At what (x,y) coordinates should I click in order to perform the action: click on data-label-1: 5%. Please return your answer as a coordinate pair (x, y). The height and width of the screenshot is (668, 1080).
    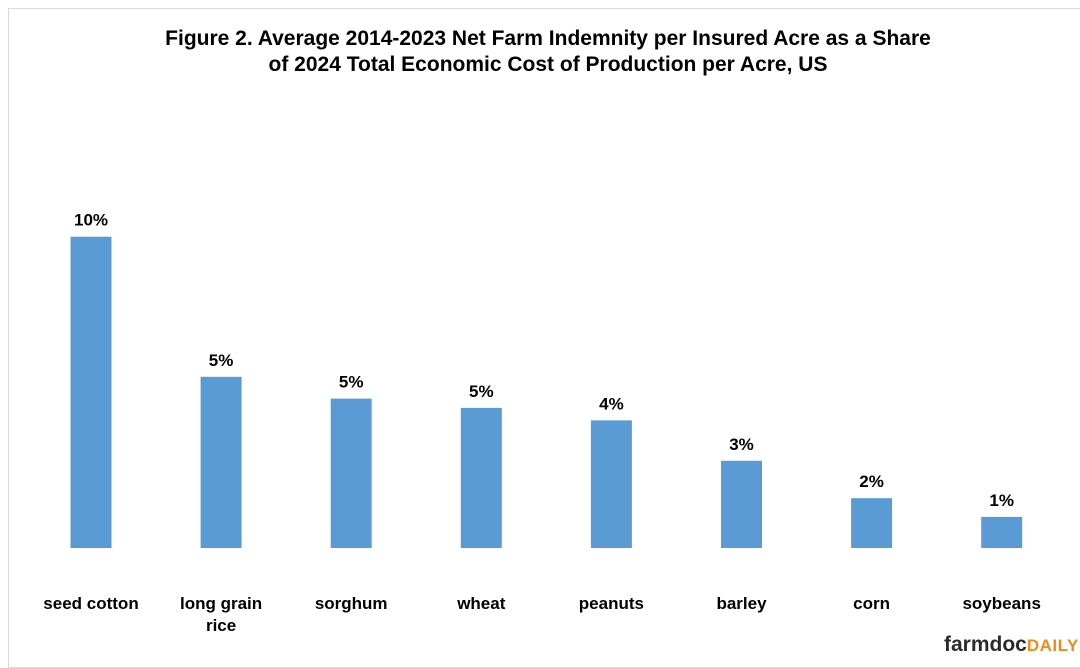
    Looking at the image, I should click on (221, 360).